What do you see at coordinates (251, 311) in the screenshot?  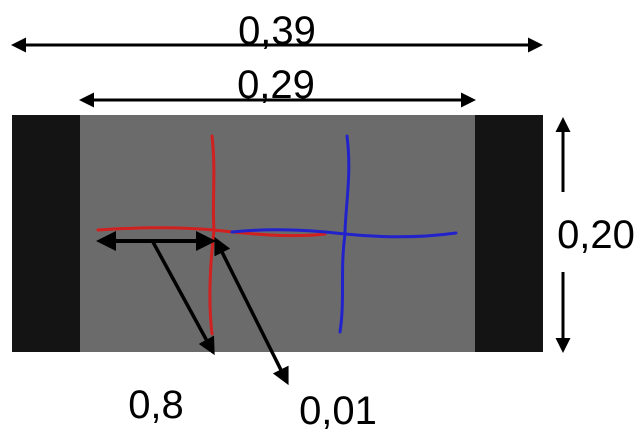 I see `marker-offset-leader` at bounding box center [251, 311].